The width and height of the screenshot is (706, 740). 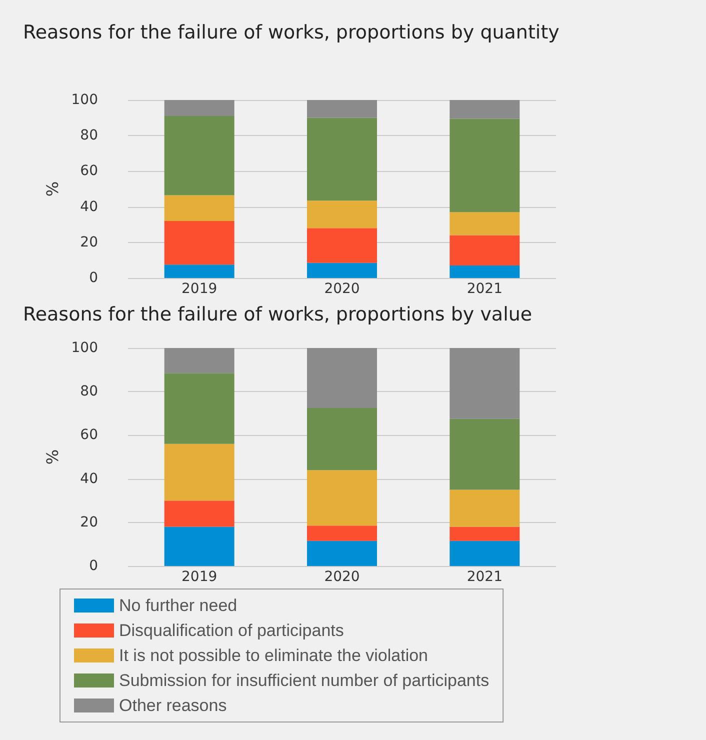 I want to click on legend-label: It is not possible to eliminate the violation, so click(x=273, y=655).